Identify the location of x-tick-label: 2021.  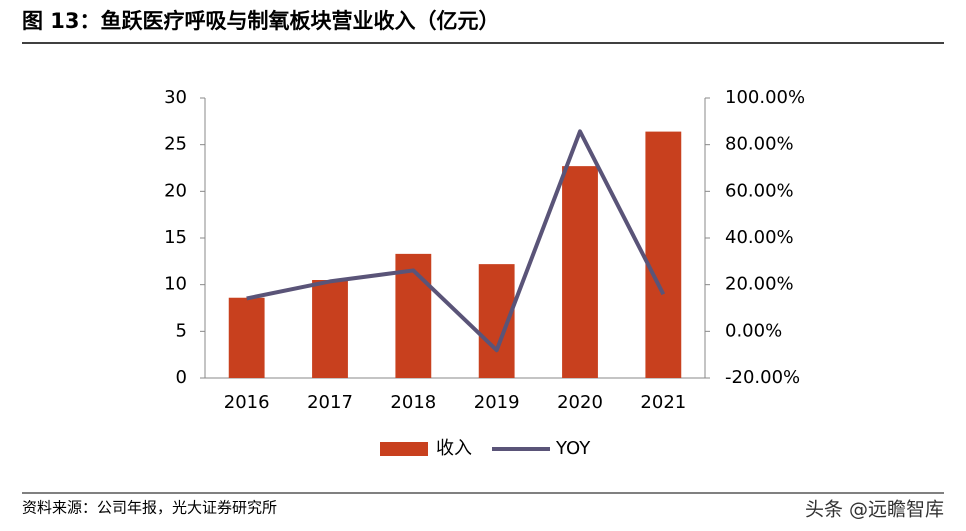
(663, 402).